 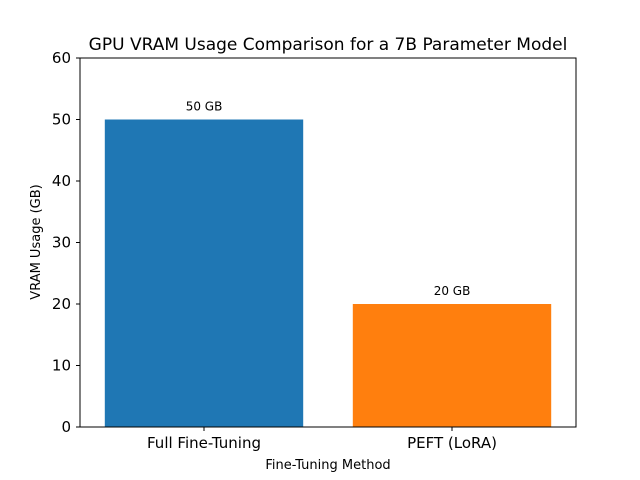 What do you see at coordinates (204, 443) in the screenshot?
I see `x-tick-label-0: Full Fine-Tuning` at bounding box center [204, 443].